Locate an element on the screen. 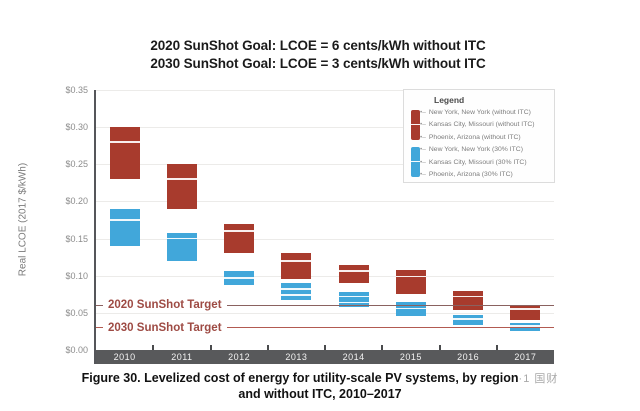 The width and height of the screenshot is (640, 411). x-axis-year-2010: 2010 is located at coordinates (124, 357).